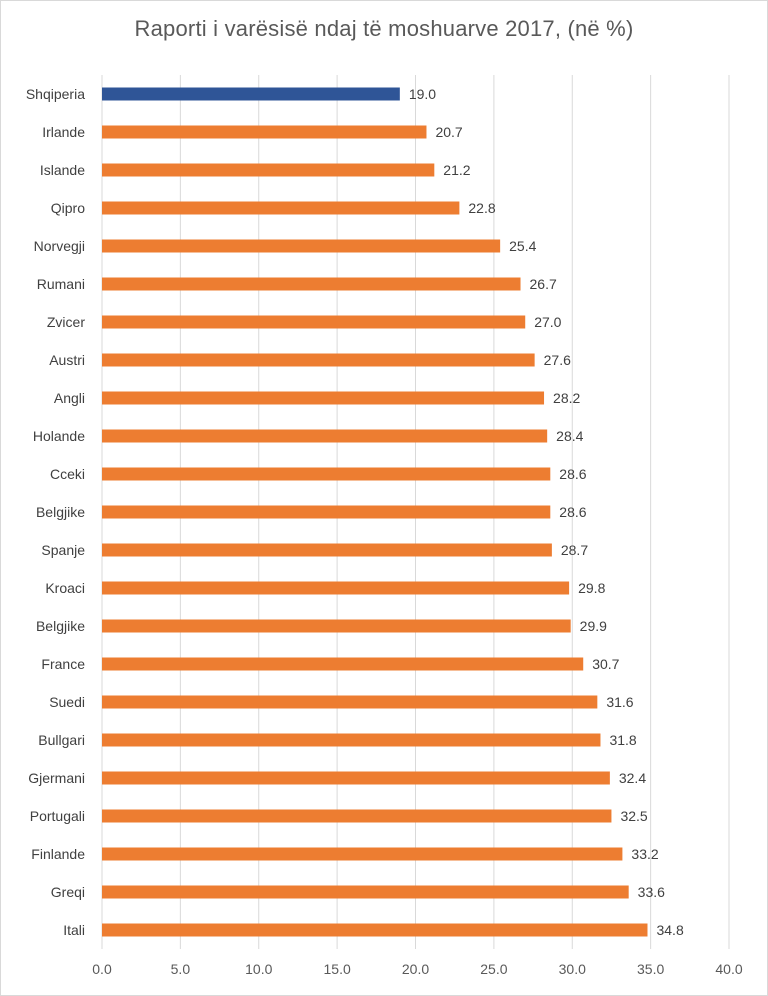  Describe the element at coordinates (61, 284) in the screenshot. I see `category-label: Rumani` at that location.